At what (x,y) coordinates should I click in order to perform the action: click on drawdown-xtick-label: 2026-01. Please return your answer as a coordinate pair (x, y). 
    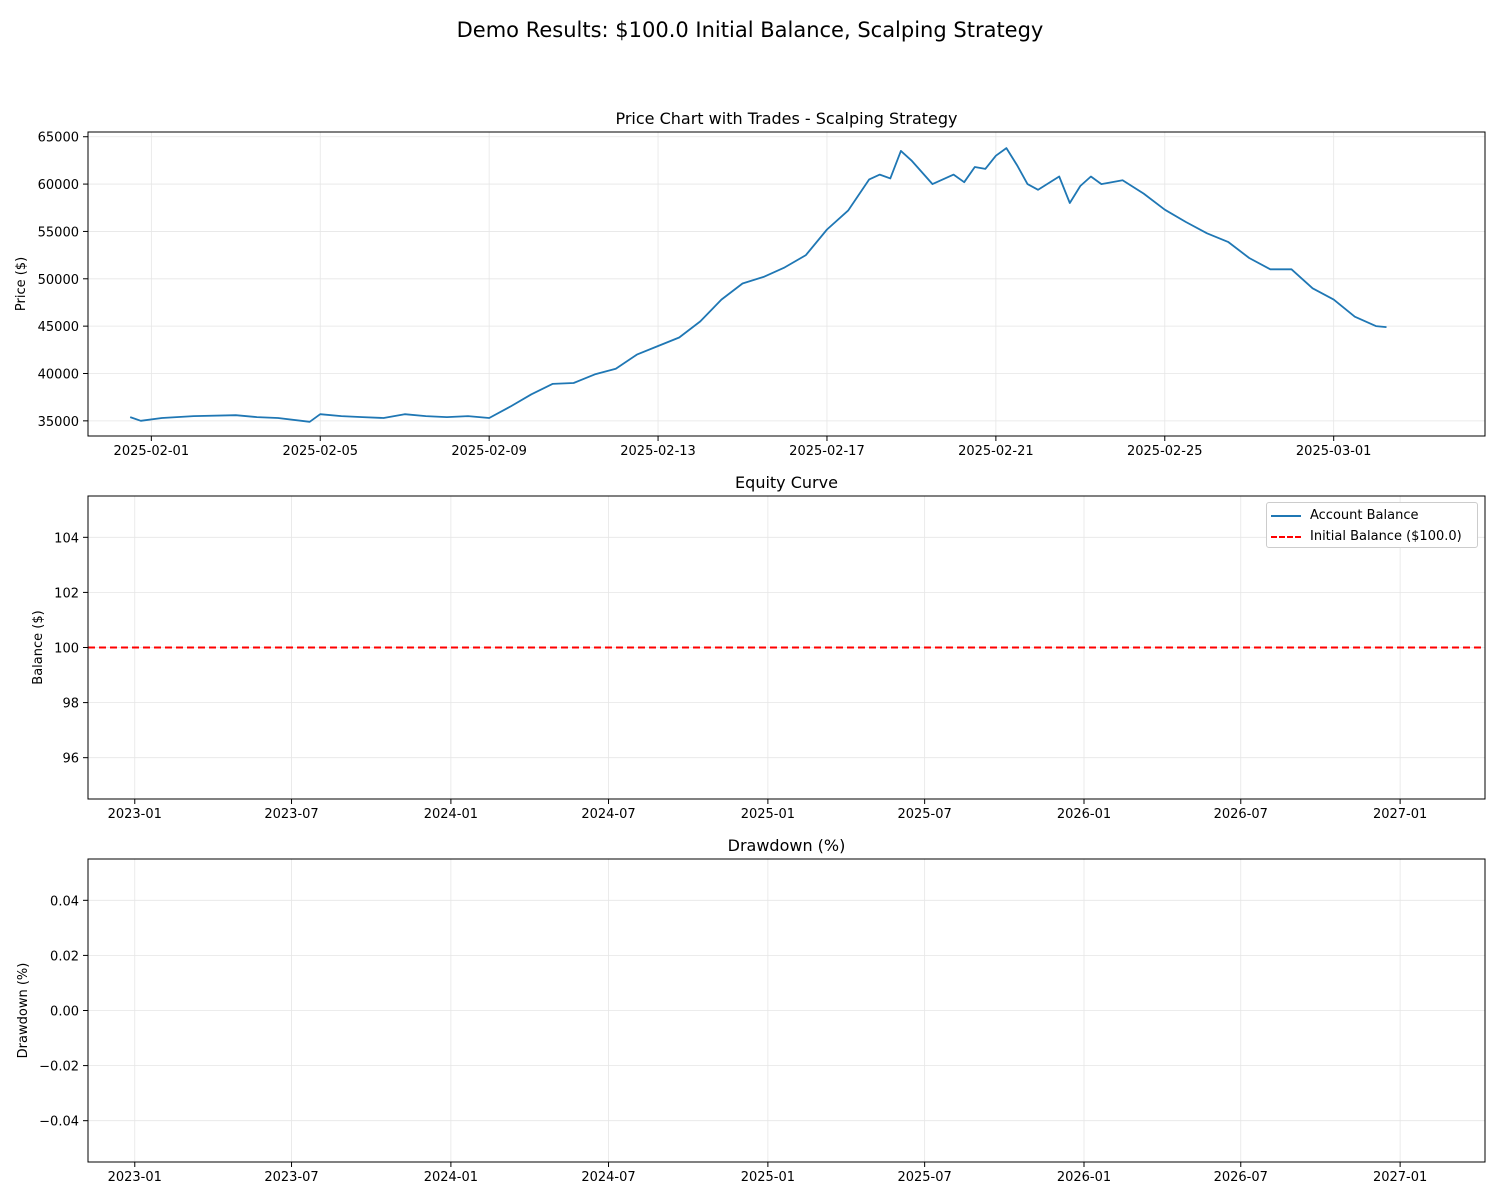
    Looking at the image, I should click on (1084, 1177).